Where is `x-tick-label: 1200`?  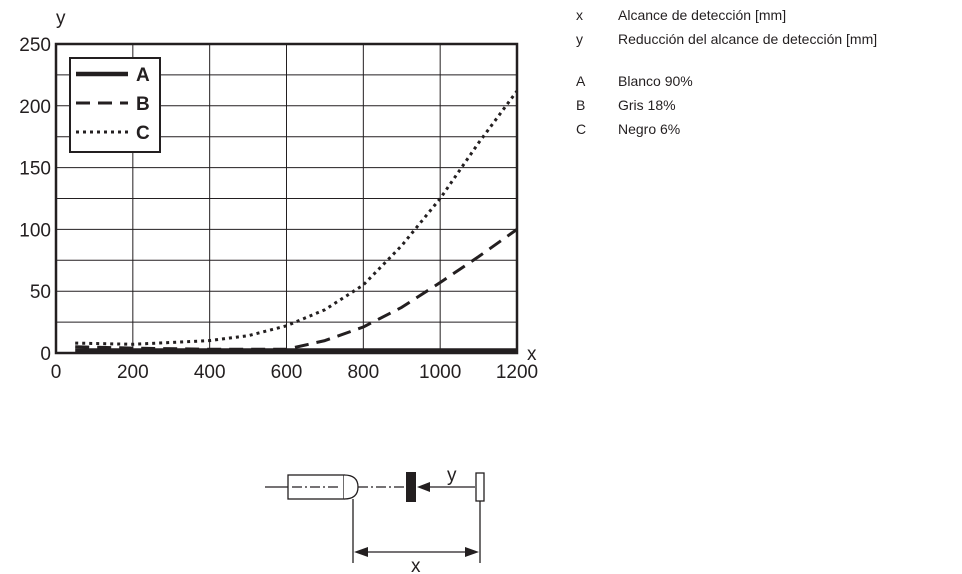 x-tick-label: 1200 is located at coordinates (517, 372).